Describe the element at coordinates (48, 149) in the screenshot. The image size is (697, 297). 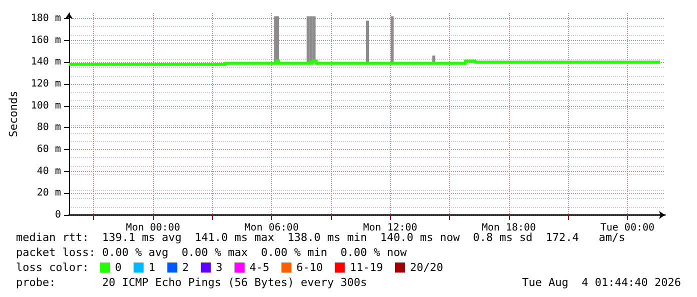
I see `y-tick-label: 60 m` at that location.